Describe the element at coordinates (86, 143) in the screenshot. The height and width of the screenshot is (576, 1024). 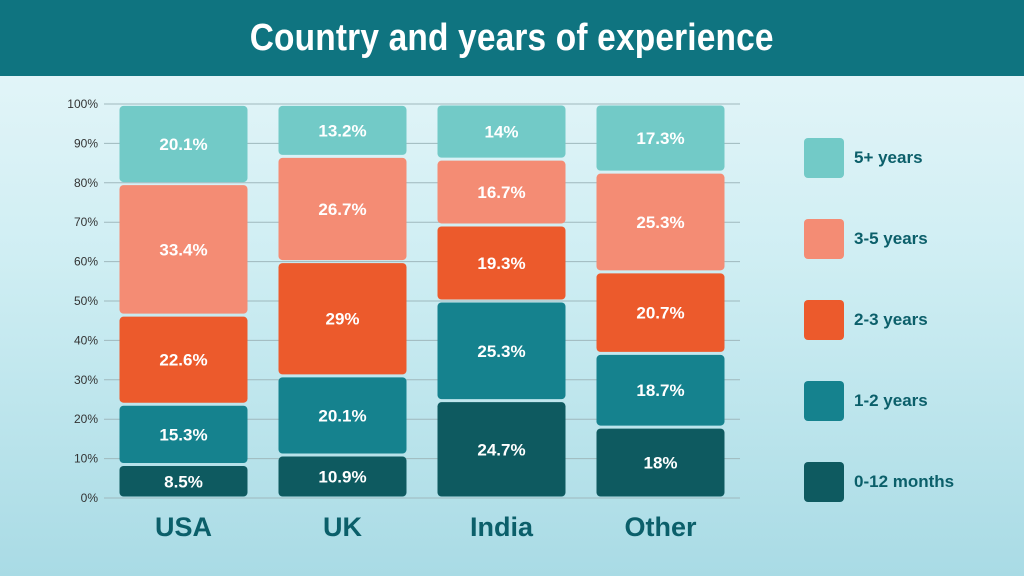
I see `y-tick-label: 90%` at that location.